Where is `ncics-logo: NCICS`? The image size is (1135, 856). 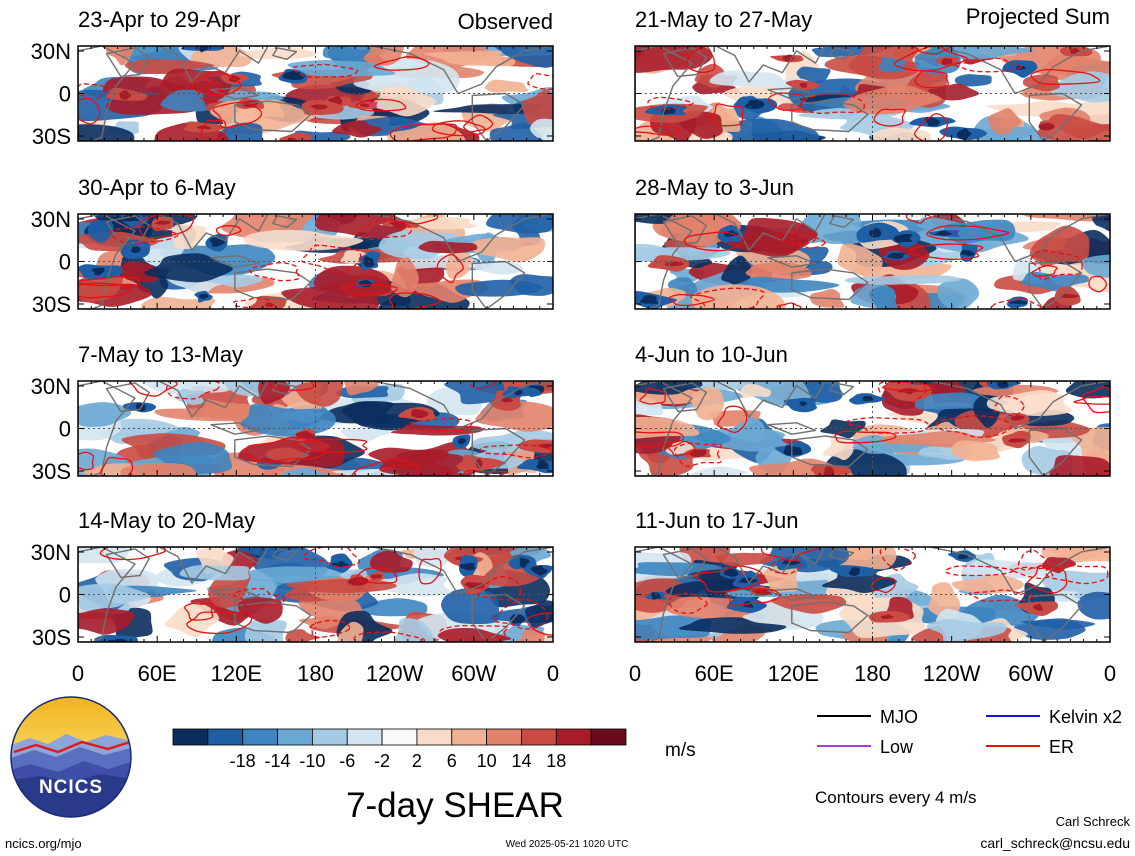 ncics-logo: NCICS is located at coordinates (71, 757).